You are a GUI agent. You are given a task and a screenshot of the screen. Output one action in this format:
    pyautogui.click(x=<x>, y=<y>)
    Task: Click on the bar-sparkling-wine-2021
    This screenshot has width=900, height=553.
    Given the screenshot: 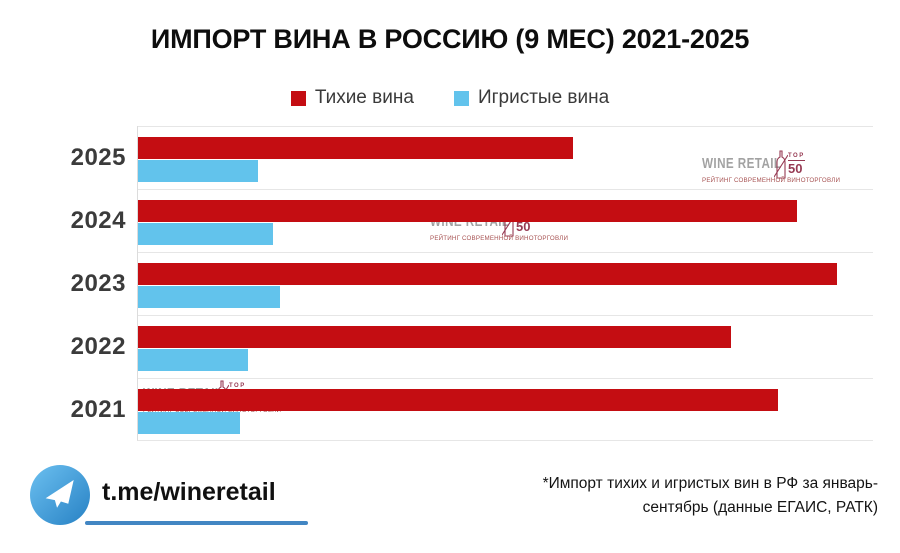 What is the action you would take?
    pyautogui.click(x=189, y=423)
    